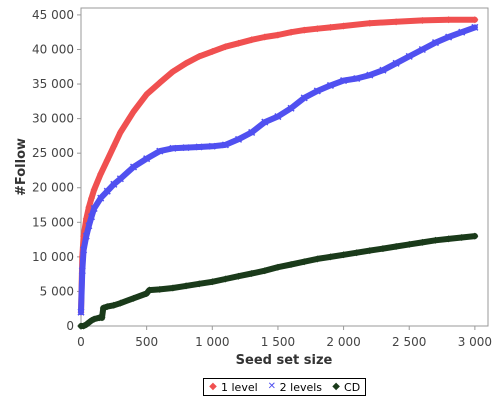 The image size is (500, 400). What do you see at coordinates (343, 342) in the screenshot?
I see `x-tick-label: 2 000` at bounding box center [343, 342].